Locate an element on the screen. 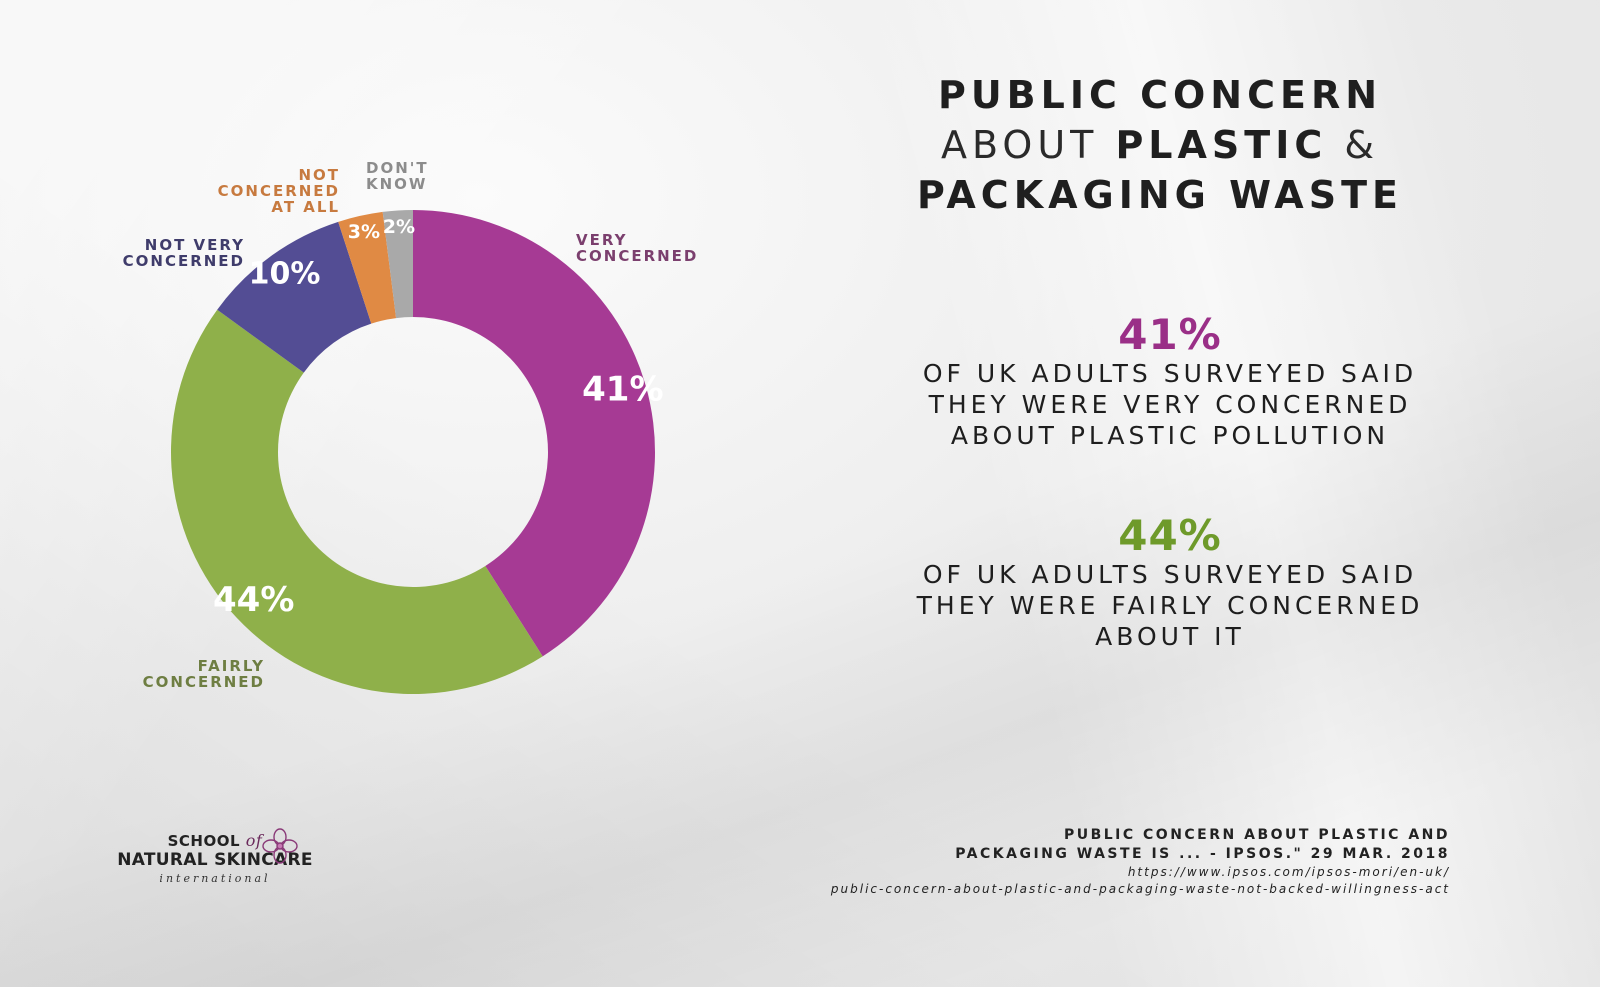 Image resolution: width=1600 pixels, height=987 pixels. value-label-very-concerned: 41% is located at coordinates (622, 390).